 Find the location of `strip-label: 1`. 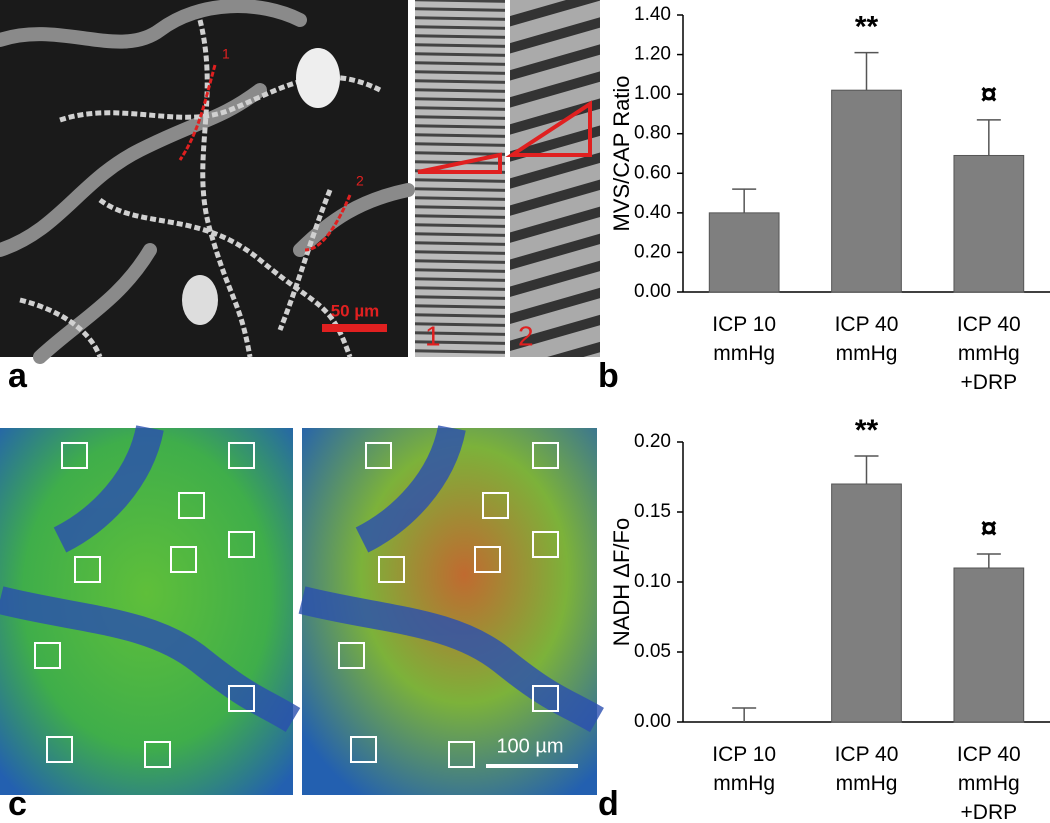

strip-label: 1 is located at coordinates (433, 335).